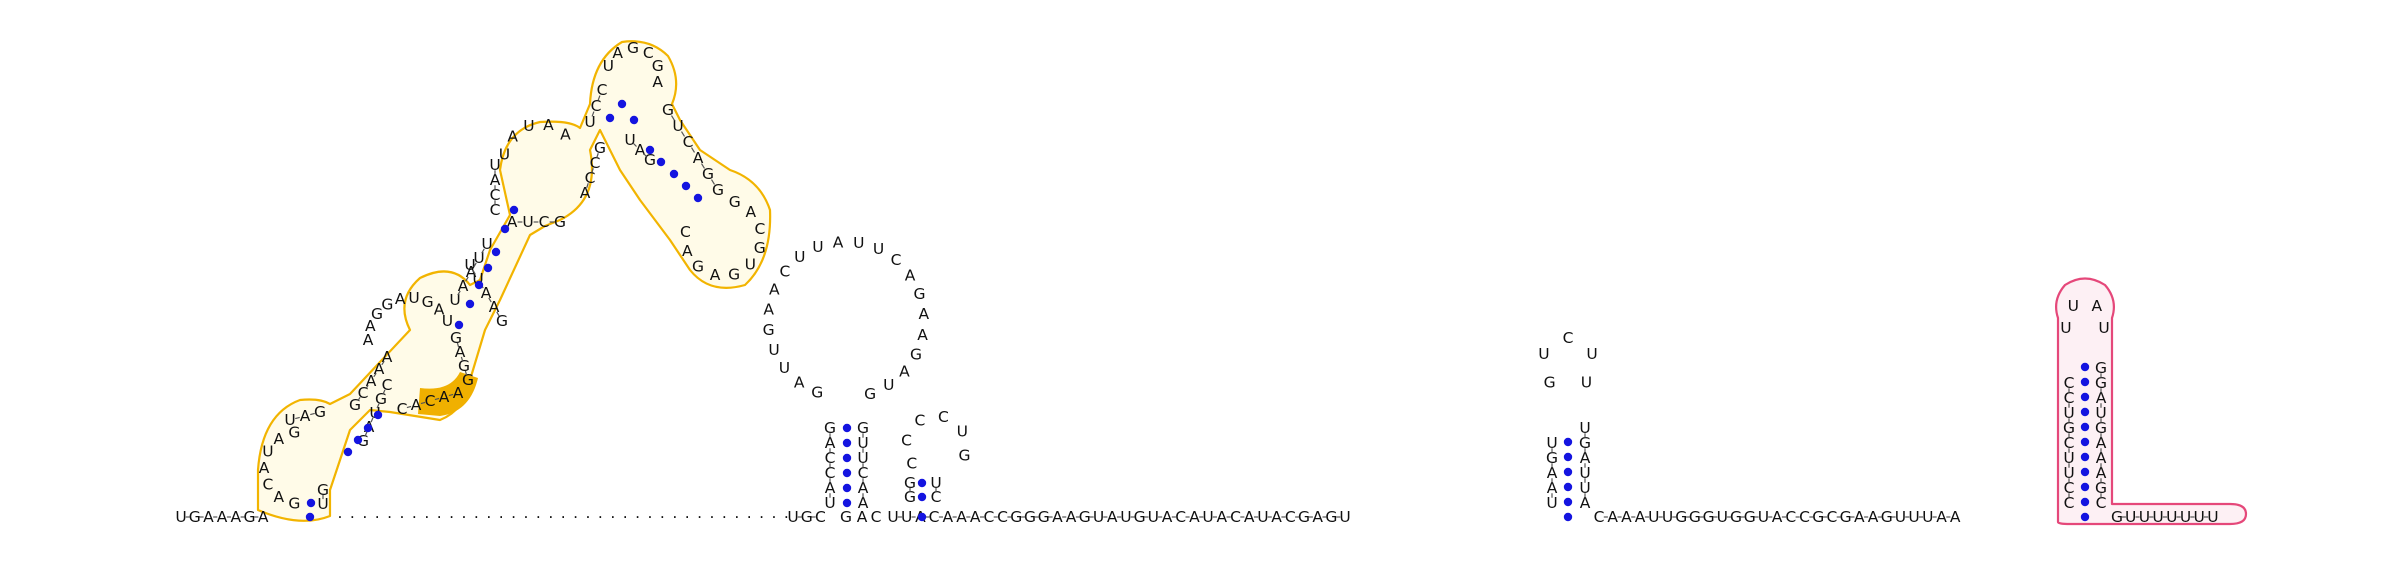 This screenshot has height=564, width=2400. I want to click on hairpin3-nucleotide: U, so click(935, 483).